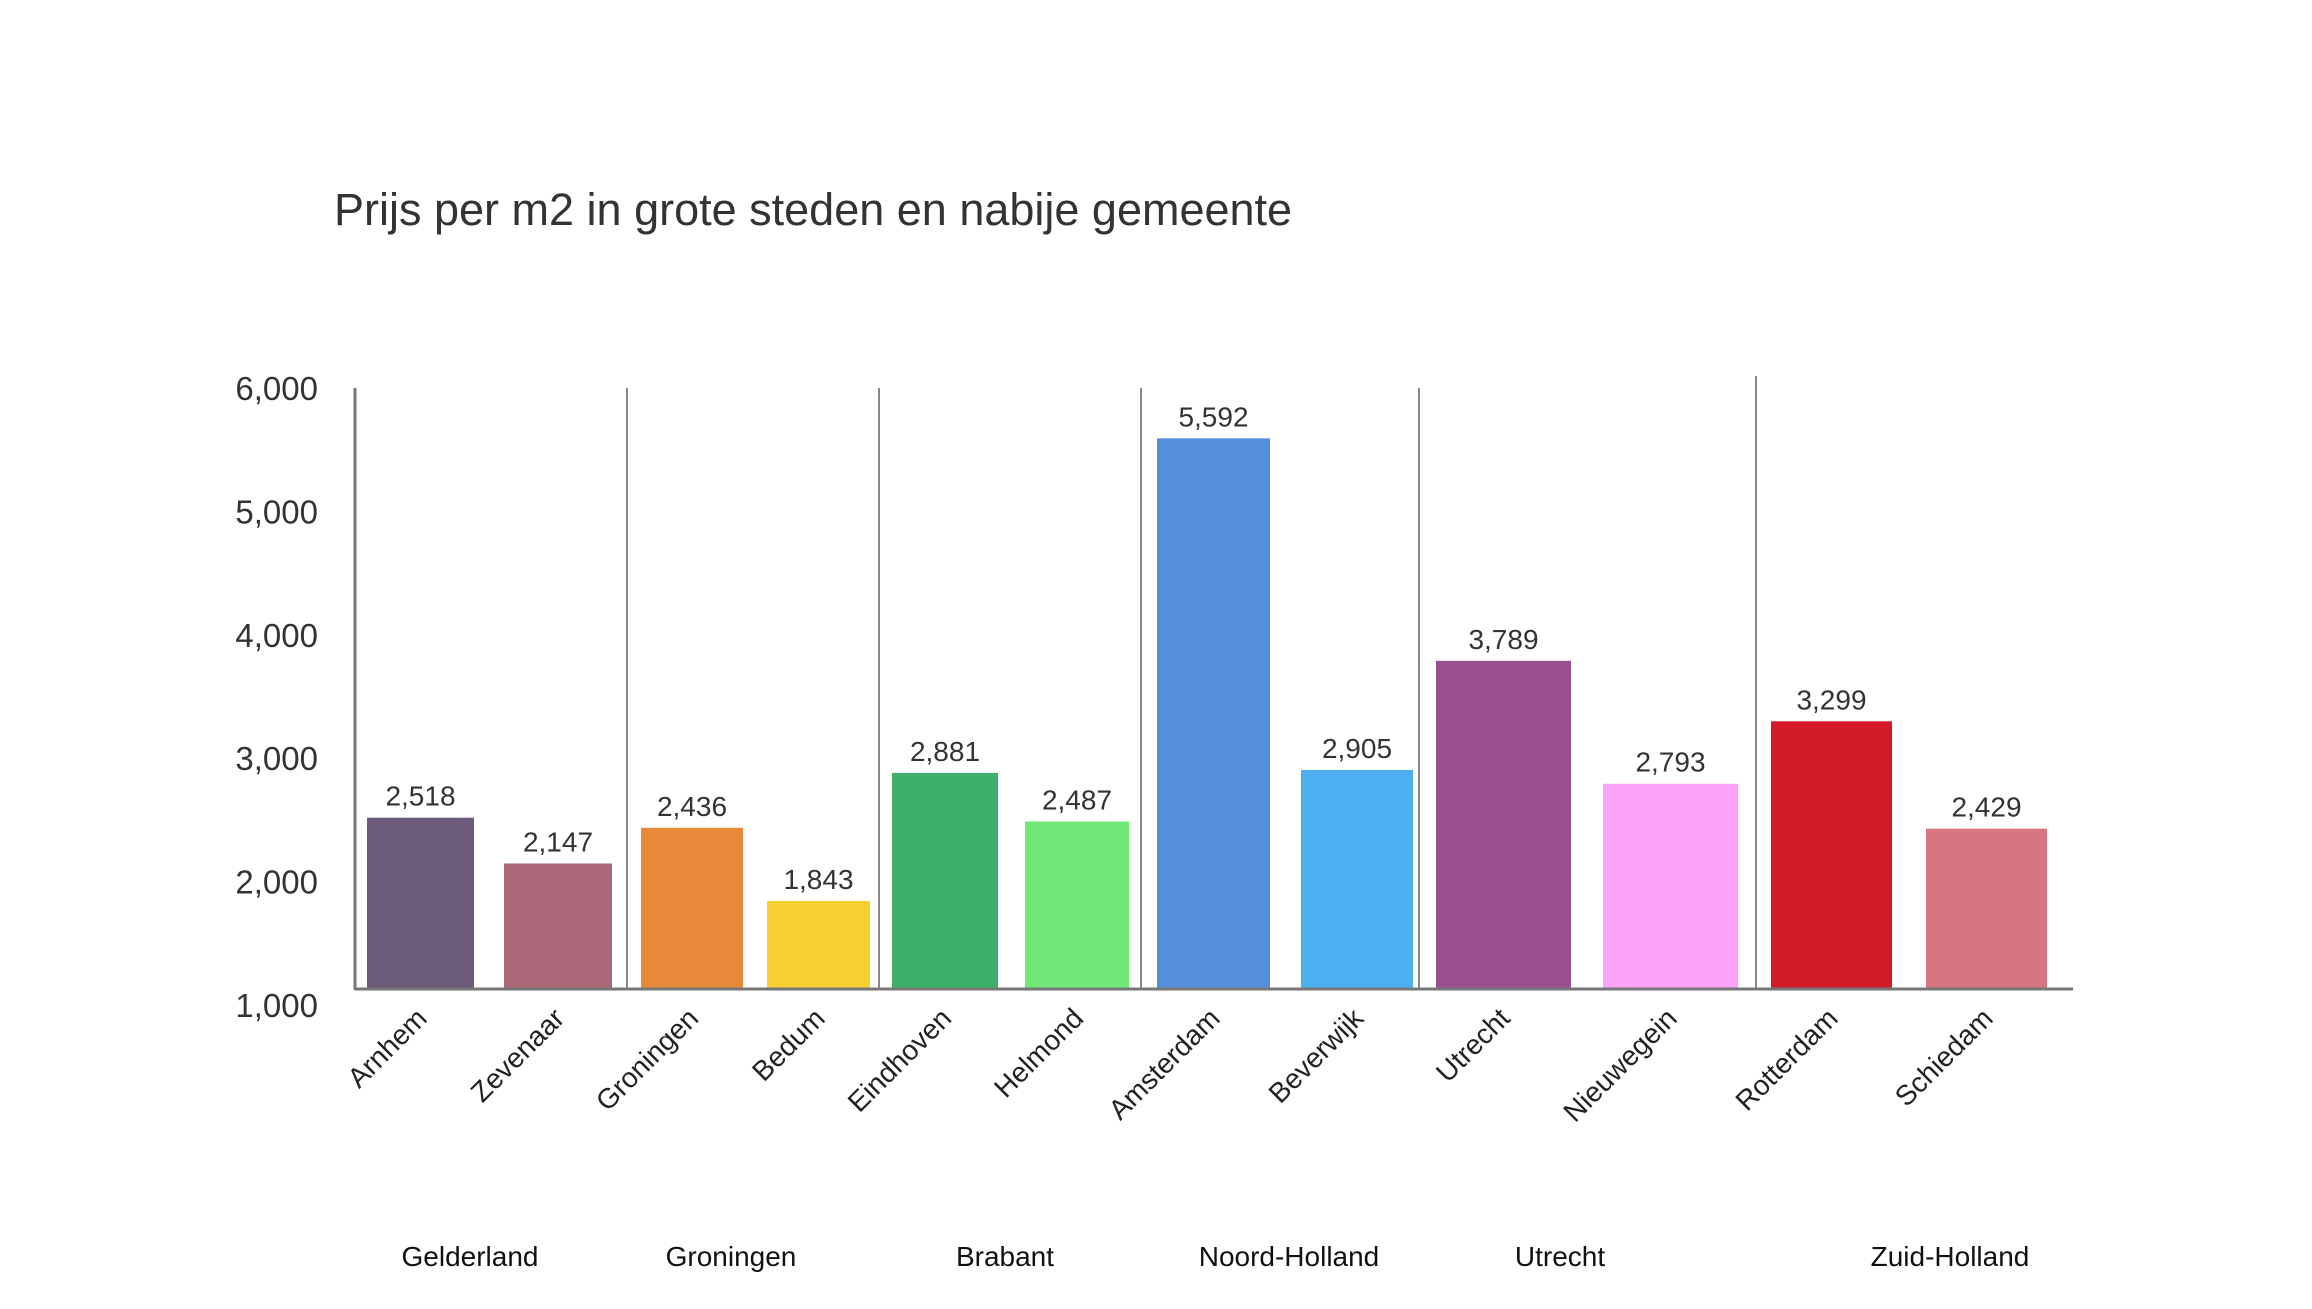 Image resolution: width=2312 pixels, height=1309 pixels. Describe the element at coordinates (1077, 800) in the screenshot. I see `data-label: 2,487` at that location.